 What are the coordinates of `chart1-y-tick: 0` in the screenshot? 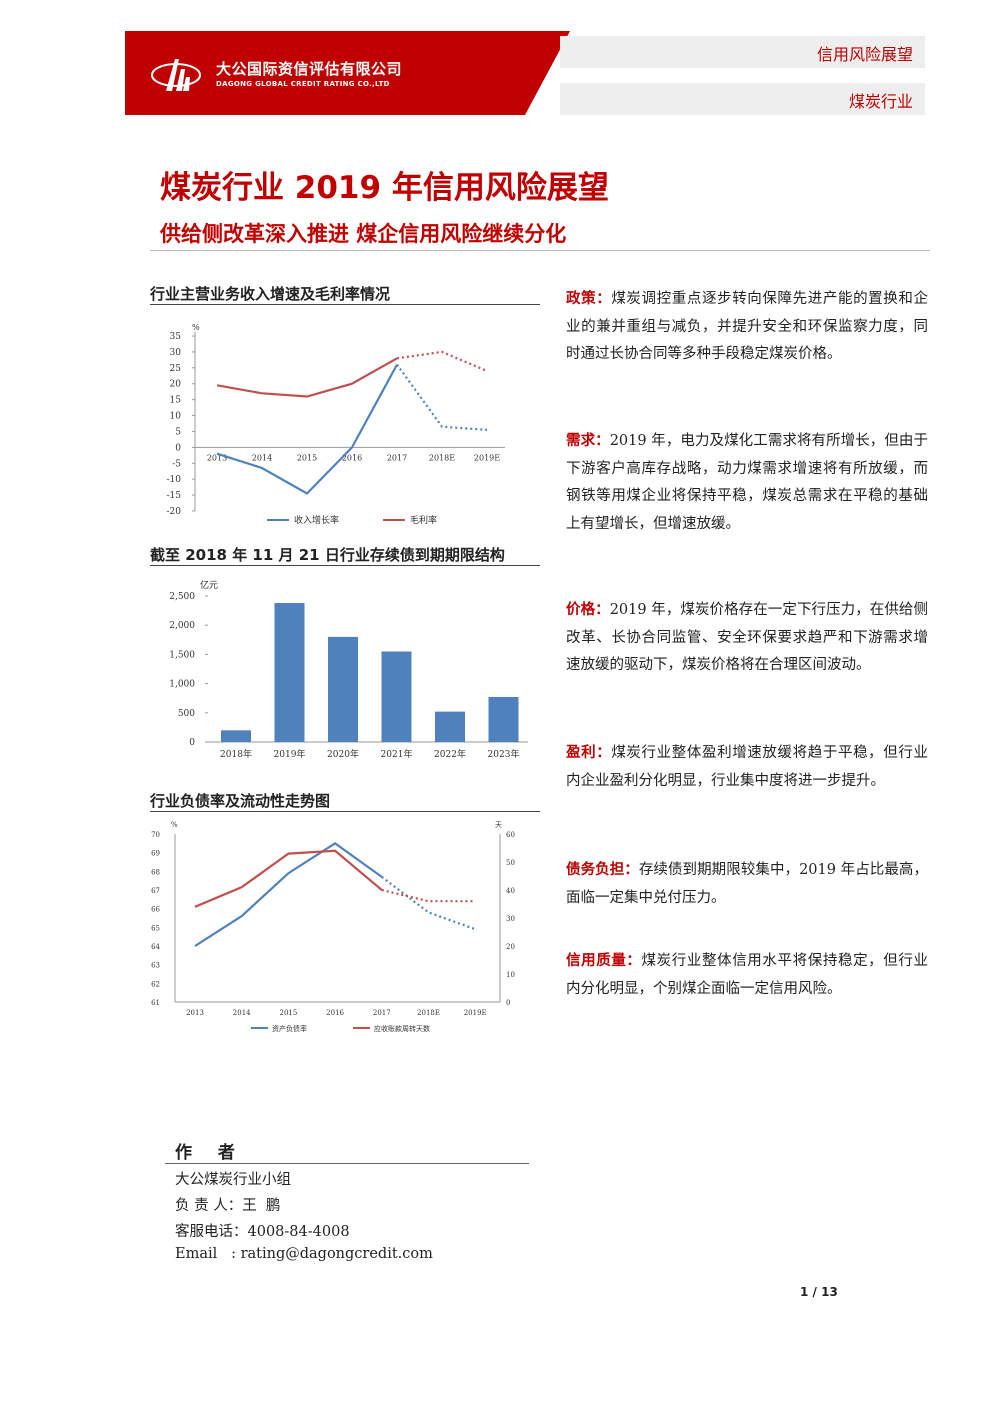 It's located at (178, 448).